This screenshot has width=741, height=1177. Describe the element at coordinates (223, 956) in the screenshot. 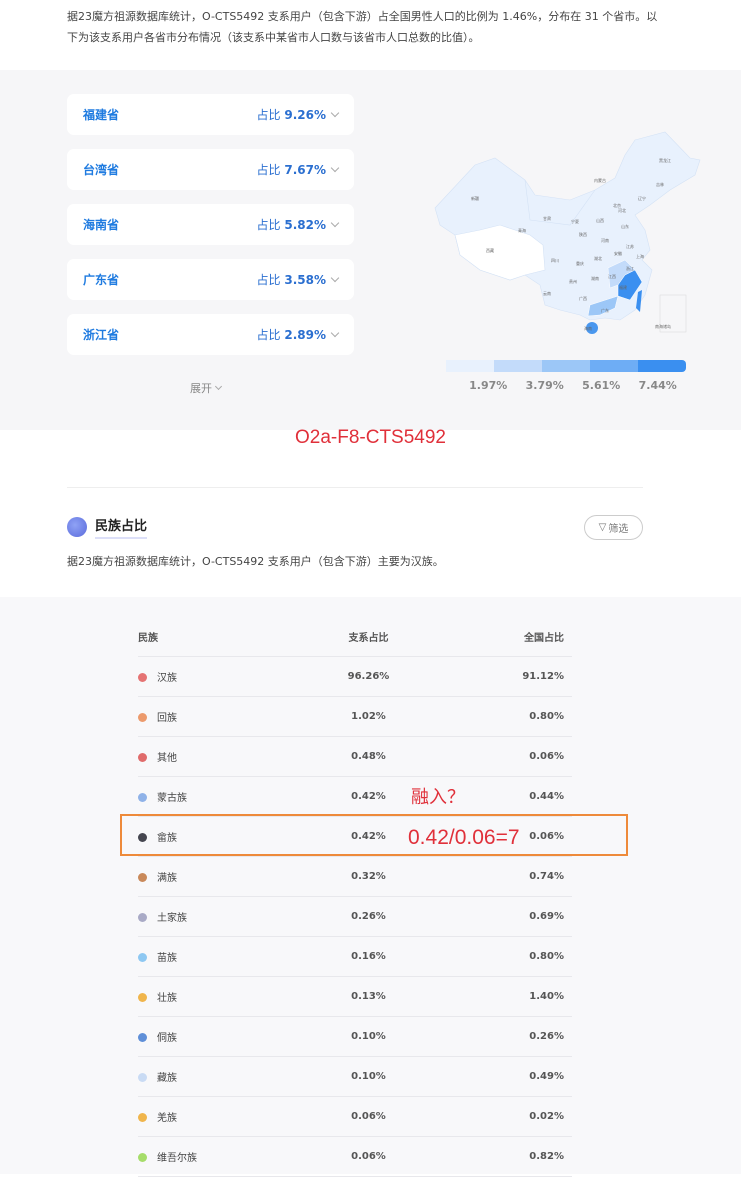

I see `ethnicity-cell: 苗族` at that location.